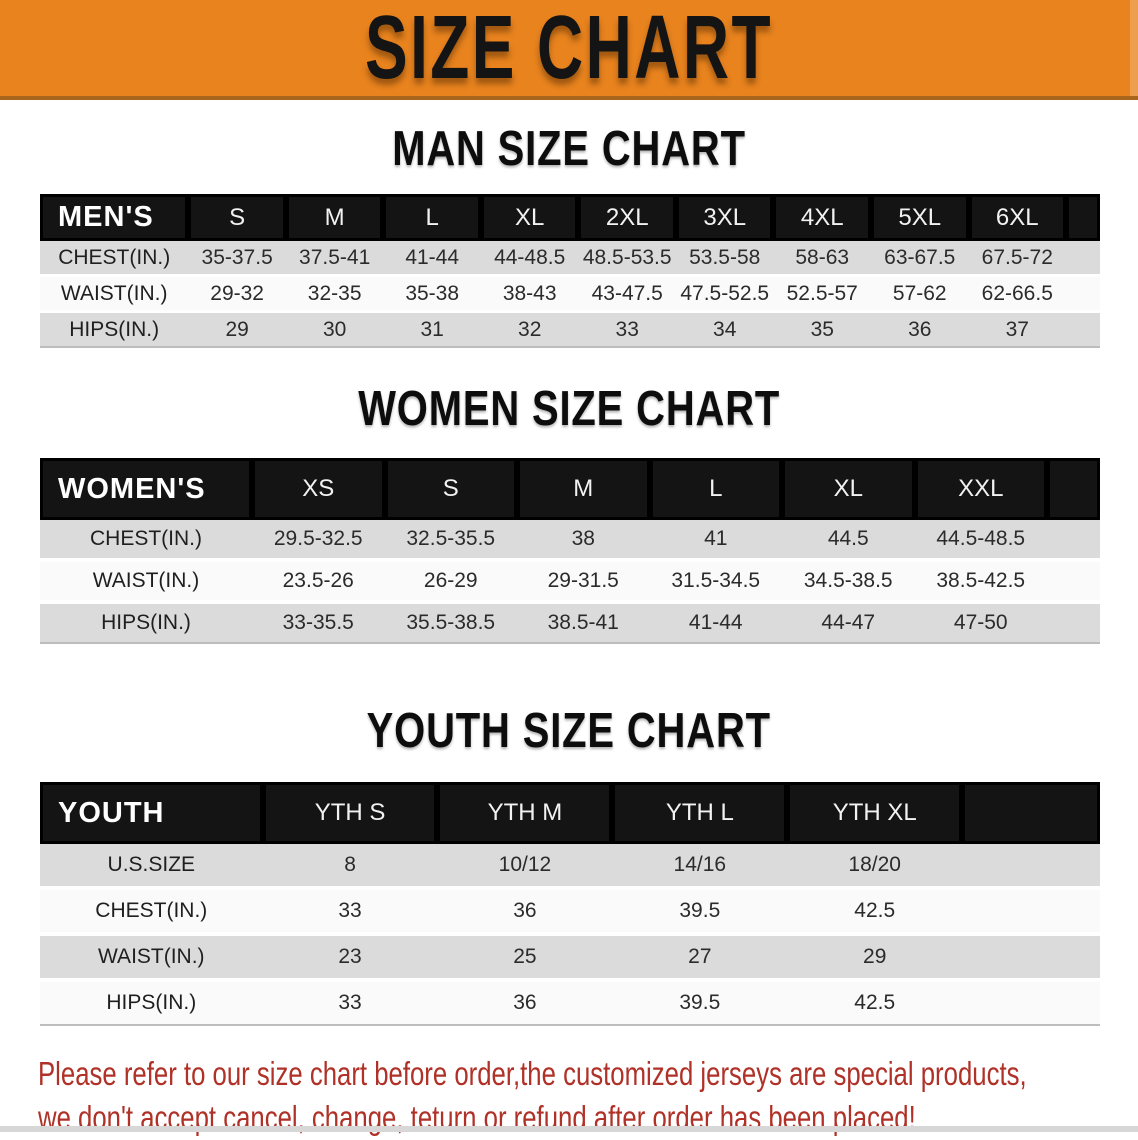 The height and width of the screenshot is (1140, 1138). I want to click on size-value: 53.5-58, so click(724, 259).